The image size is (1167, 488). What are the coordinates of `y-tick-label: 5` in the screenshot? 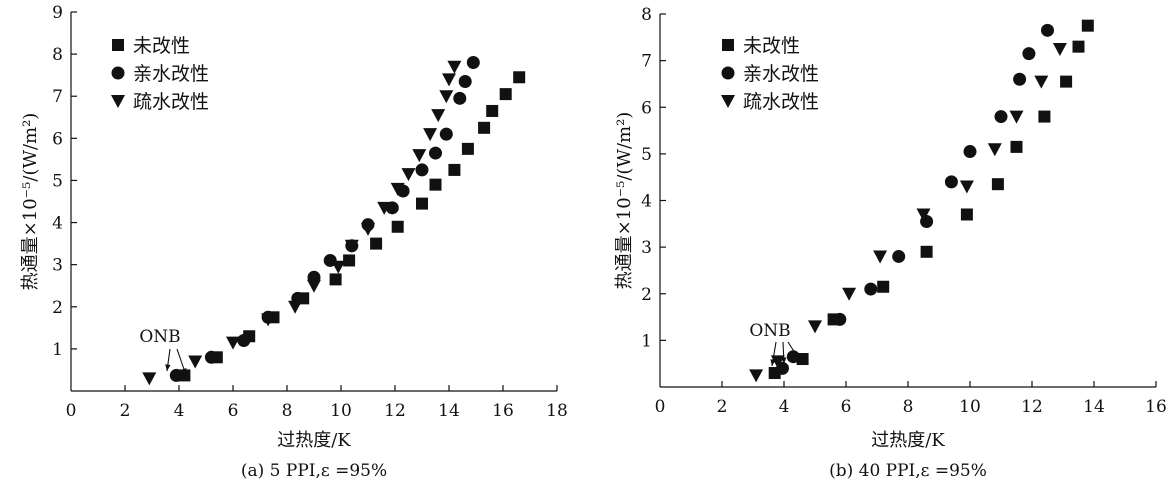 It's located at (646, 155).